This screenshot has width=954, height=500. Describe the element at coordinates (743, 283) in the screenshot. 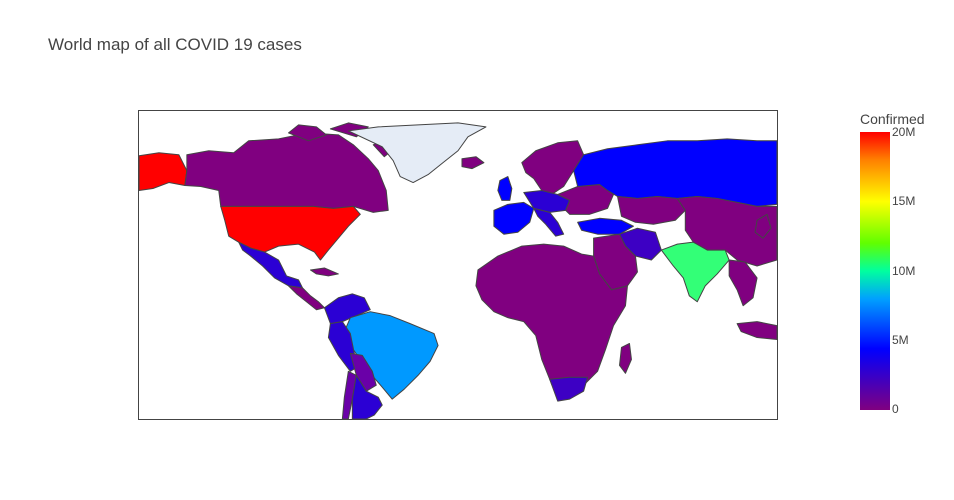

I see `country-southeast-asia` at that location.